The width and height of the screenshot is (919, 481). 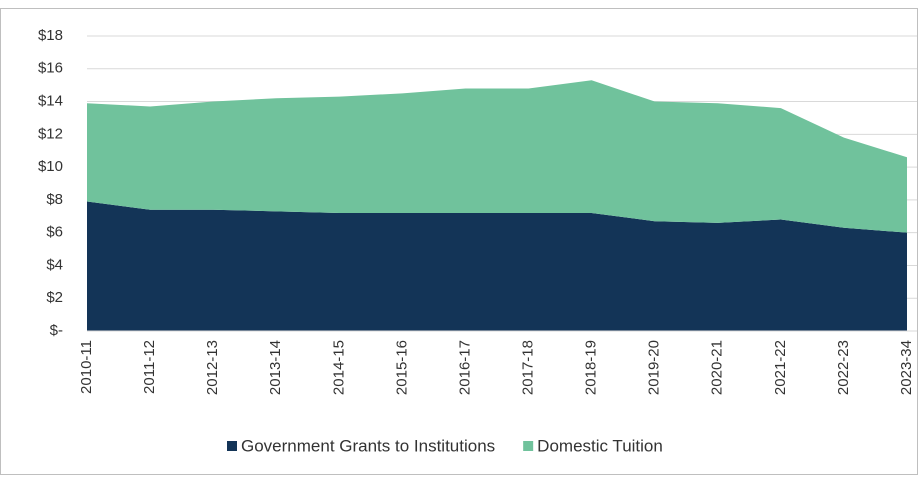 What do you see at coordinates (338, 367) in the screenshot?
I see `x-tick-label: 2014-15` at bounding box center [338, 367].